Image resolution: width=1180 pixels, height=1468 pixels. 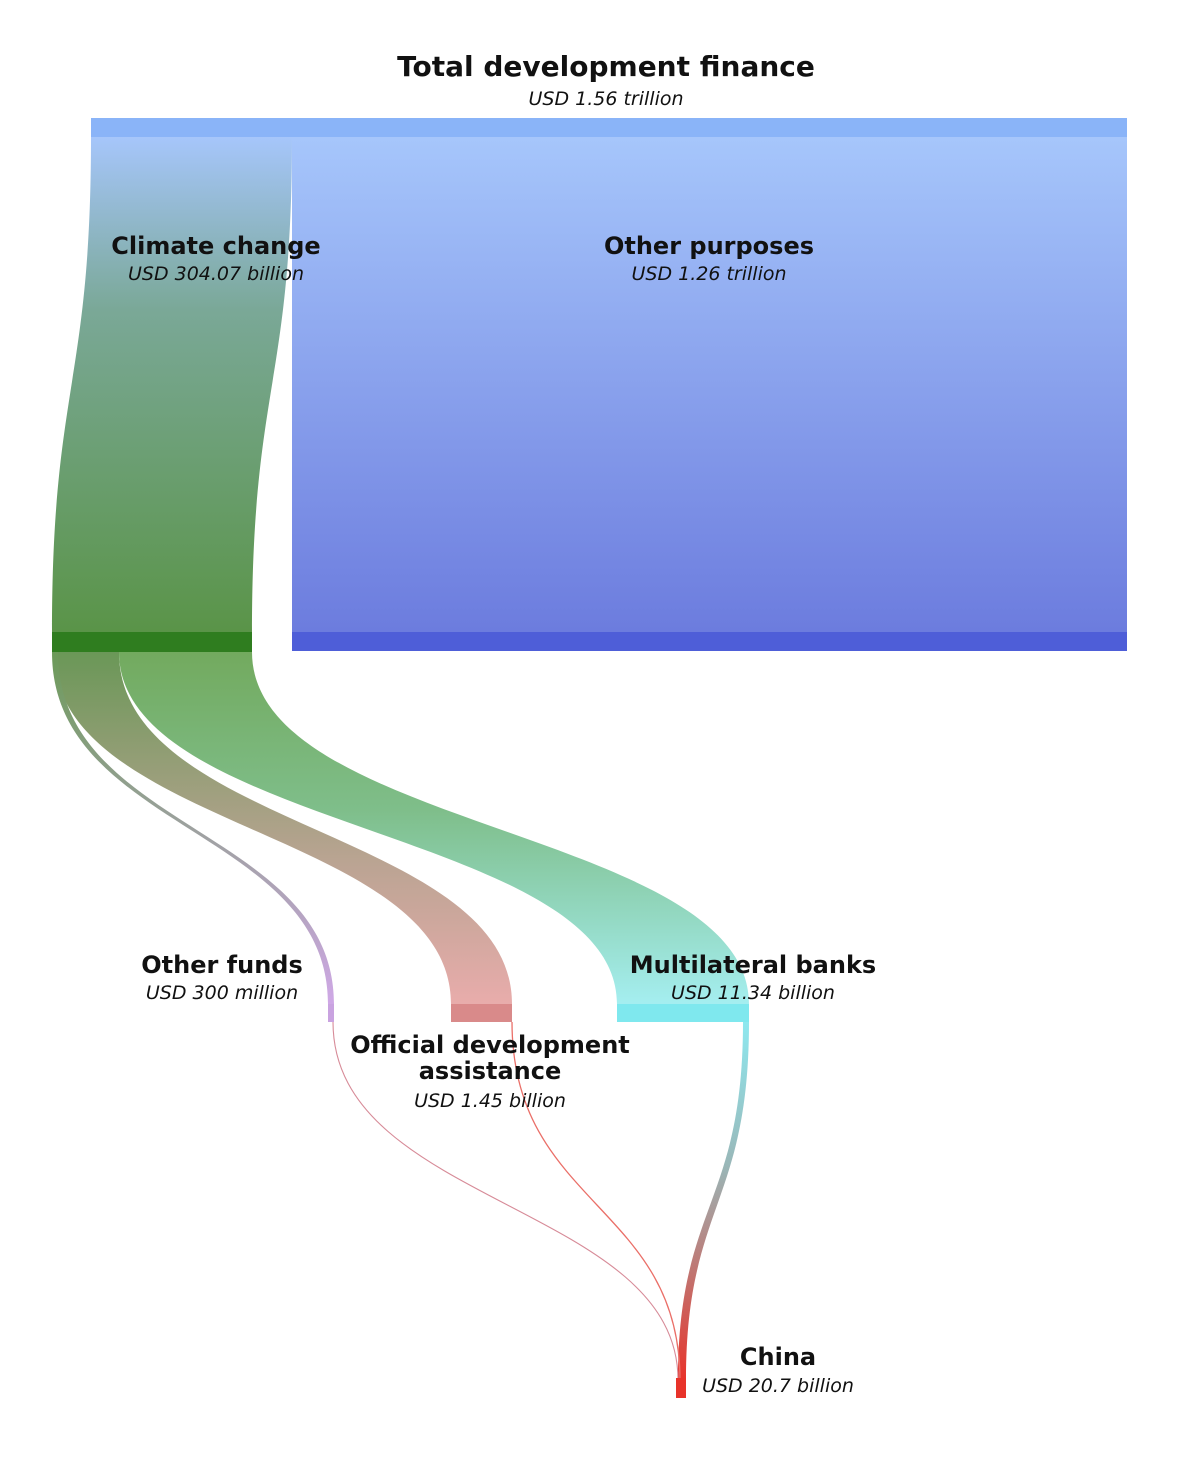 What do you see at coordinates (709, 246) in the screenshot?
I see `label-other-purposes: Other purposes` at bounding box center [709, 246].